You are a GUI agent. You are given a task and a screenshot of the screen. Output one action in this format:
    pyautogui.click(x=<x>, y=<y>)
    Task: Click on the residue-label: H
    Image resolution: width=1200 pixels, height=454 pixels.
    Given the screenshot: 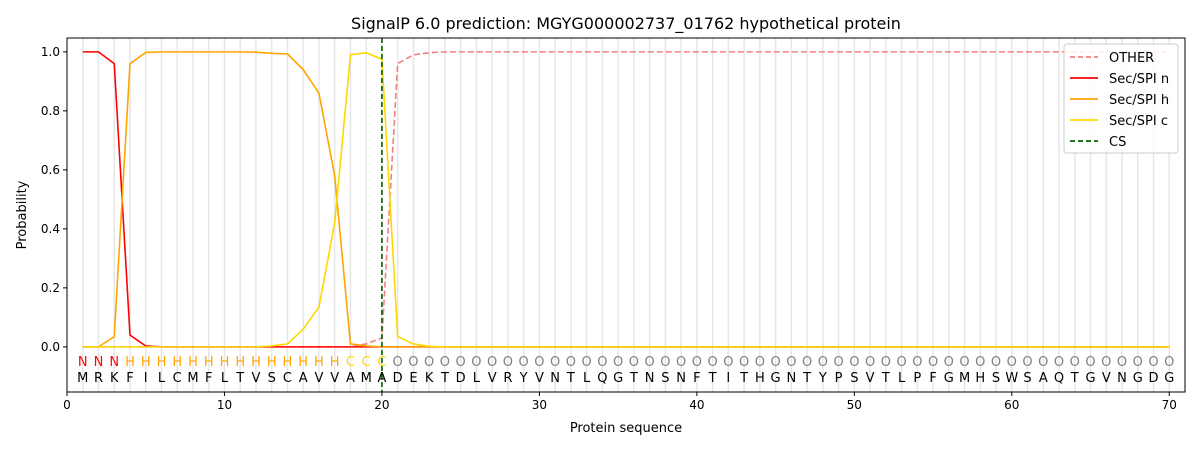 What is the action you would take?
    pyautogui.click(x=760, y=378)
    